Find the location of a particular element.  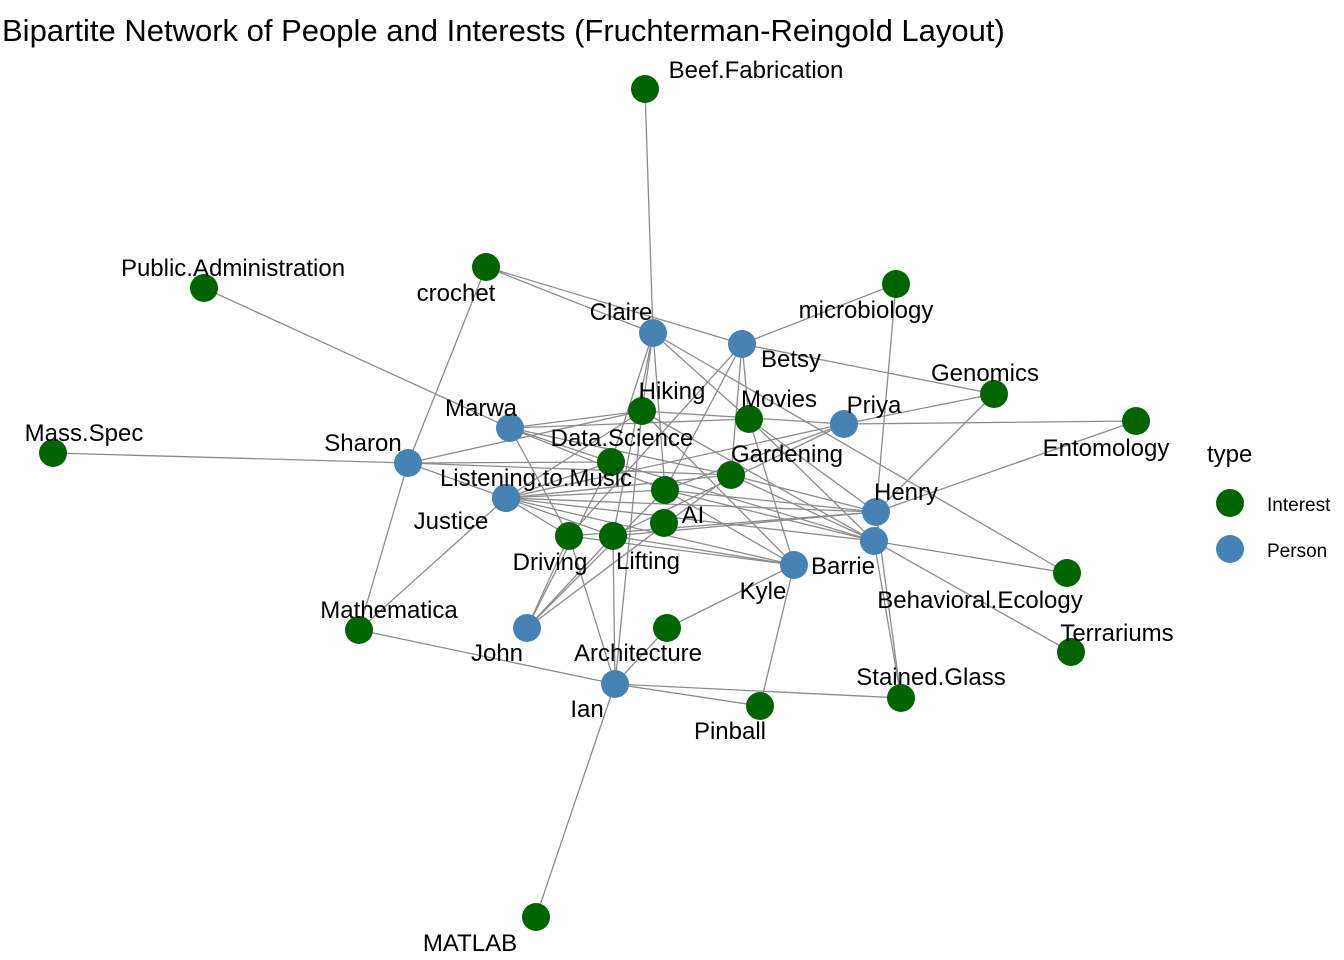

label-entomology: Entomology is located at coordinates (1106, 448).